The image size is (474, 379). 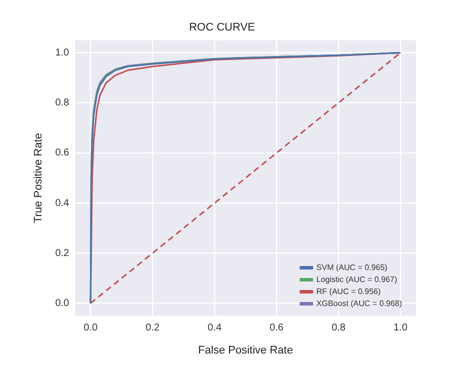 What do you see at coordinates (215, 328) in the screenshot?
I see `x-tick-label: 0.4` at bounding box center [215, 328].